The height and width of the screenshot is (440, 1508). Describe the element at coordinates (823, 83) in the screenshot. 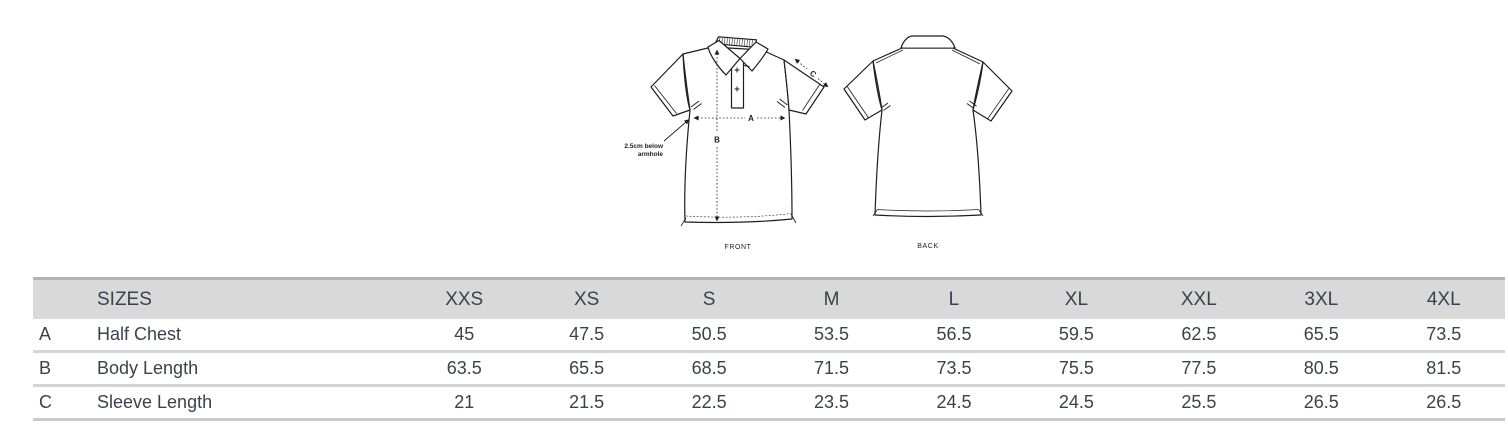

I see `dim-c-line-bottom` at that location.